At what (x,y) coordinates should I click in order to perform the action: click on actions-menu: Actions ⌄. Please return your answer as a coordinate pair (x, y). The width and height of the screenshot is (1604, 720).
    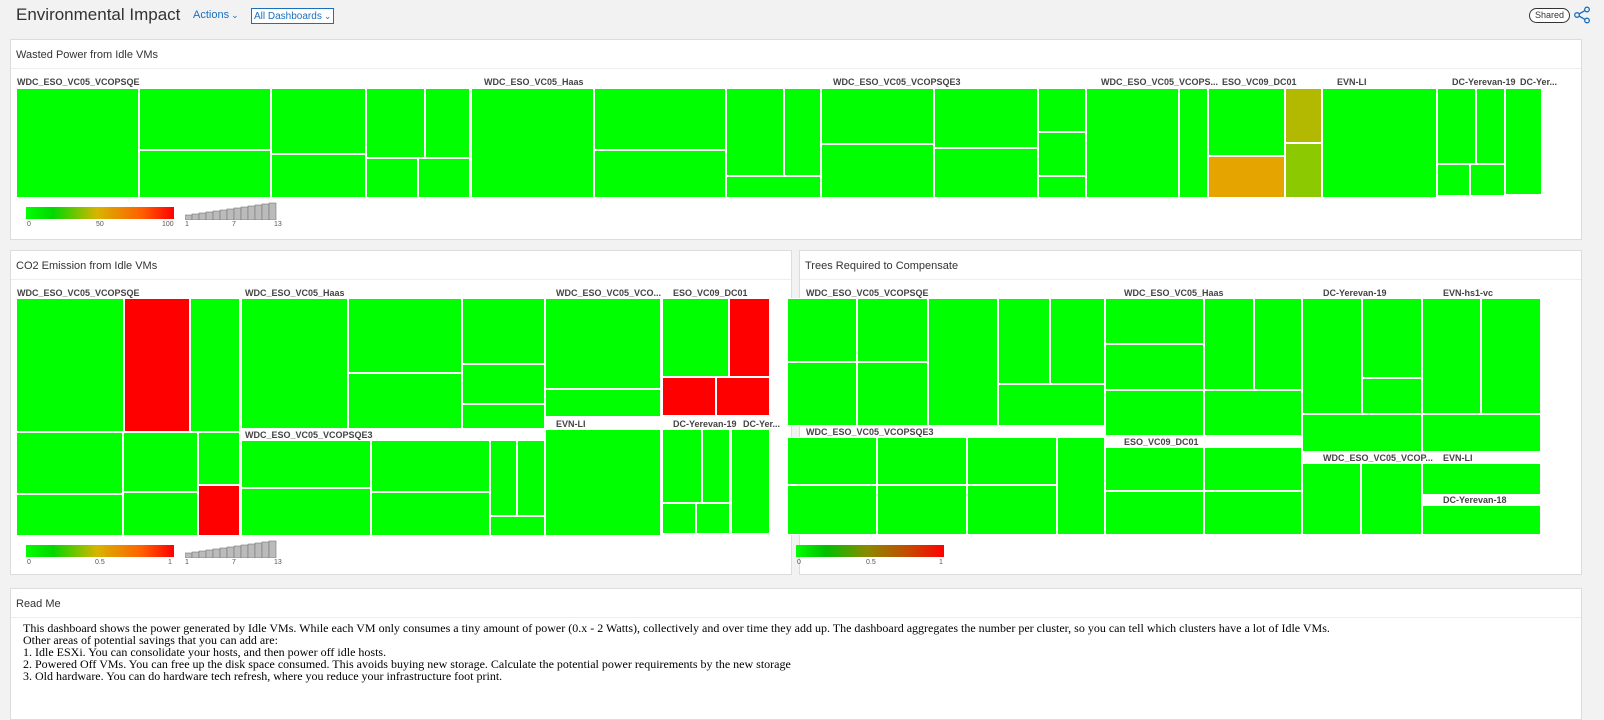
    Looking at the image, I should click on (216, 15).